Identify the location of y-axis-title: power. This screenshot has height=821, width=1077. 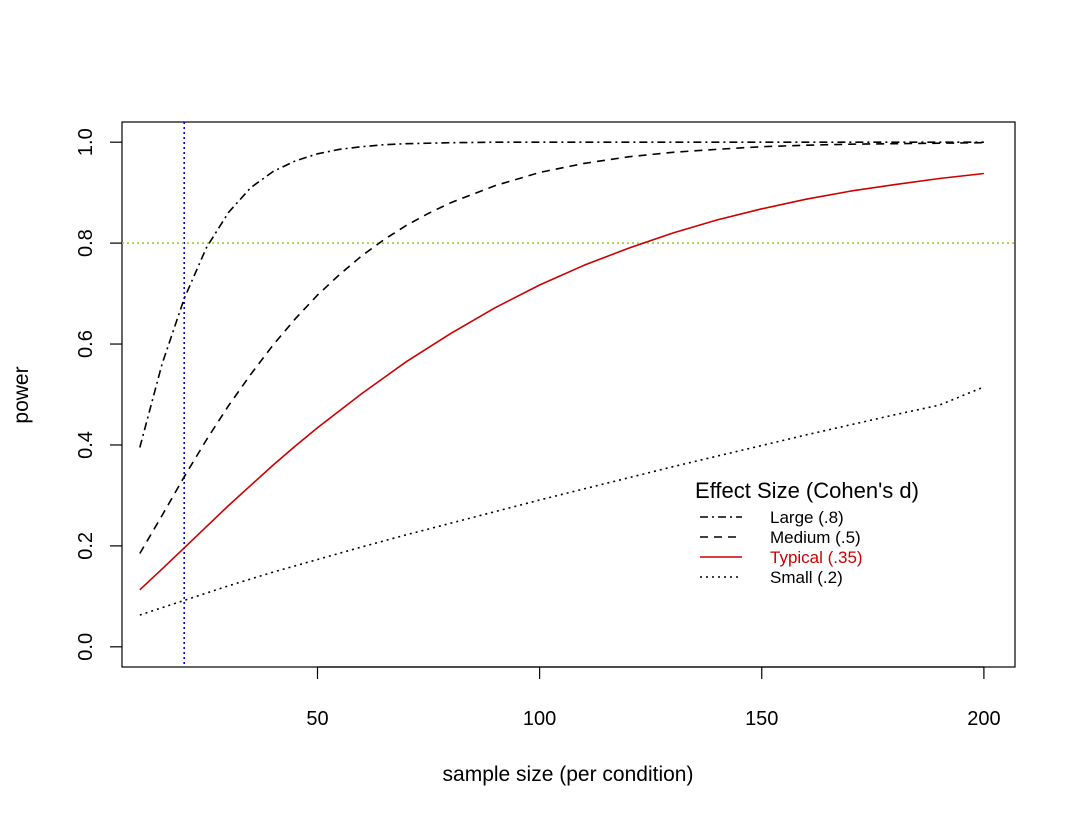
(21, 394).